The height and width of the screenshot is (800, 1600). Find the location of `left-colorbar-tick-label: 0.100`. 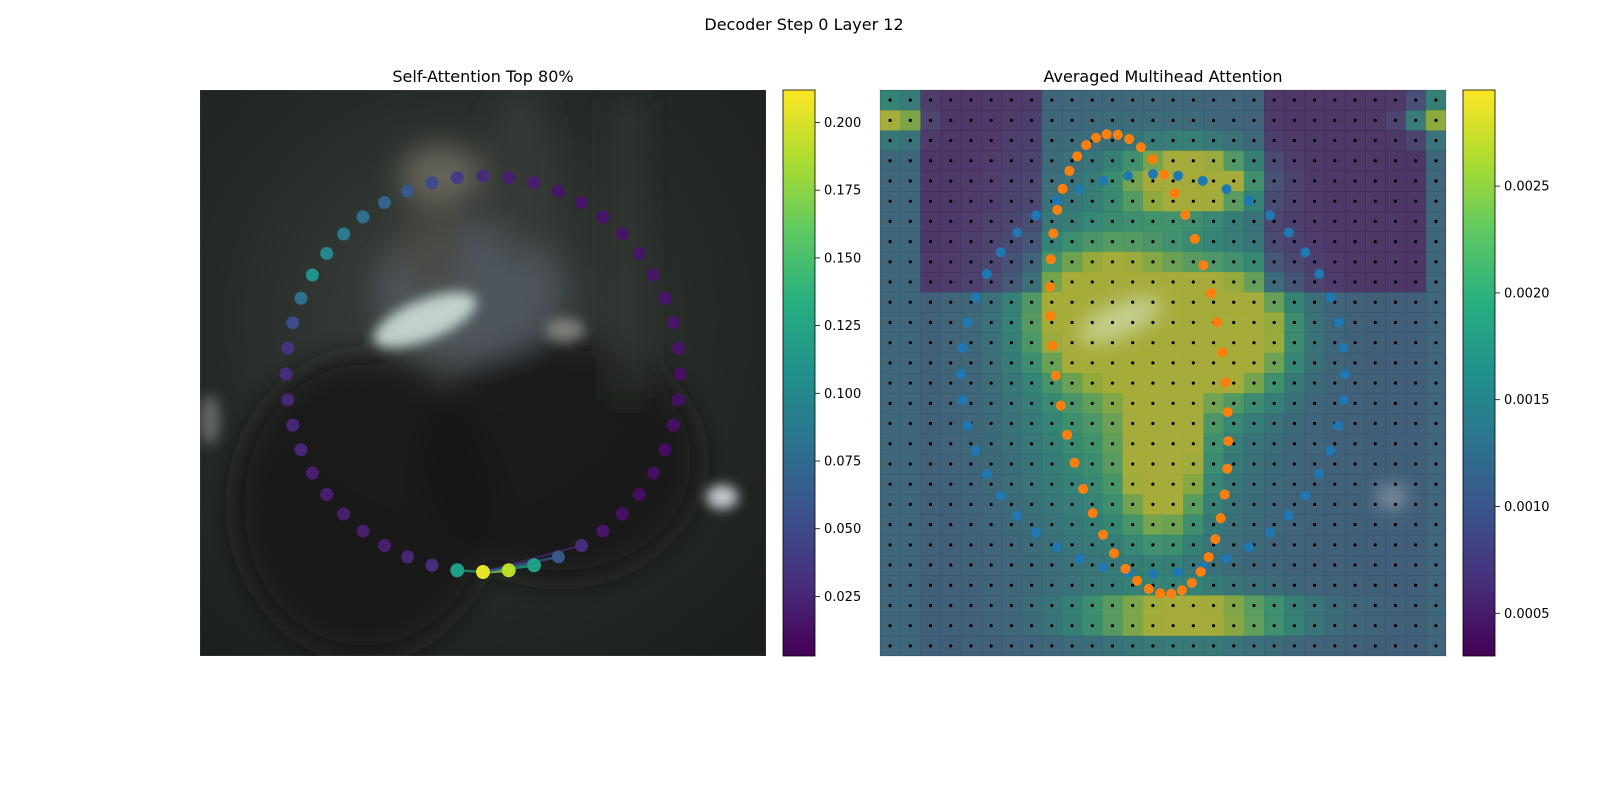

left-colorbar-tick-label: 0.100 is located at coordinates (842, 394).